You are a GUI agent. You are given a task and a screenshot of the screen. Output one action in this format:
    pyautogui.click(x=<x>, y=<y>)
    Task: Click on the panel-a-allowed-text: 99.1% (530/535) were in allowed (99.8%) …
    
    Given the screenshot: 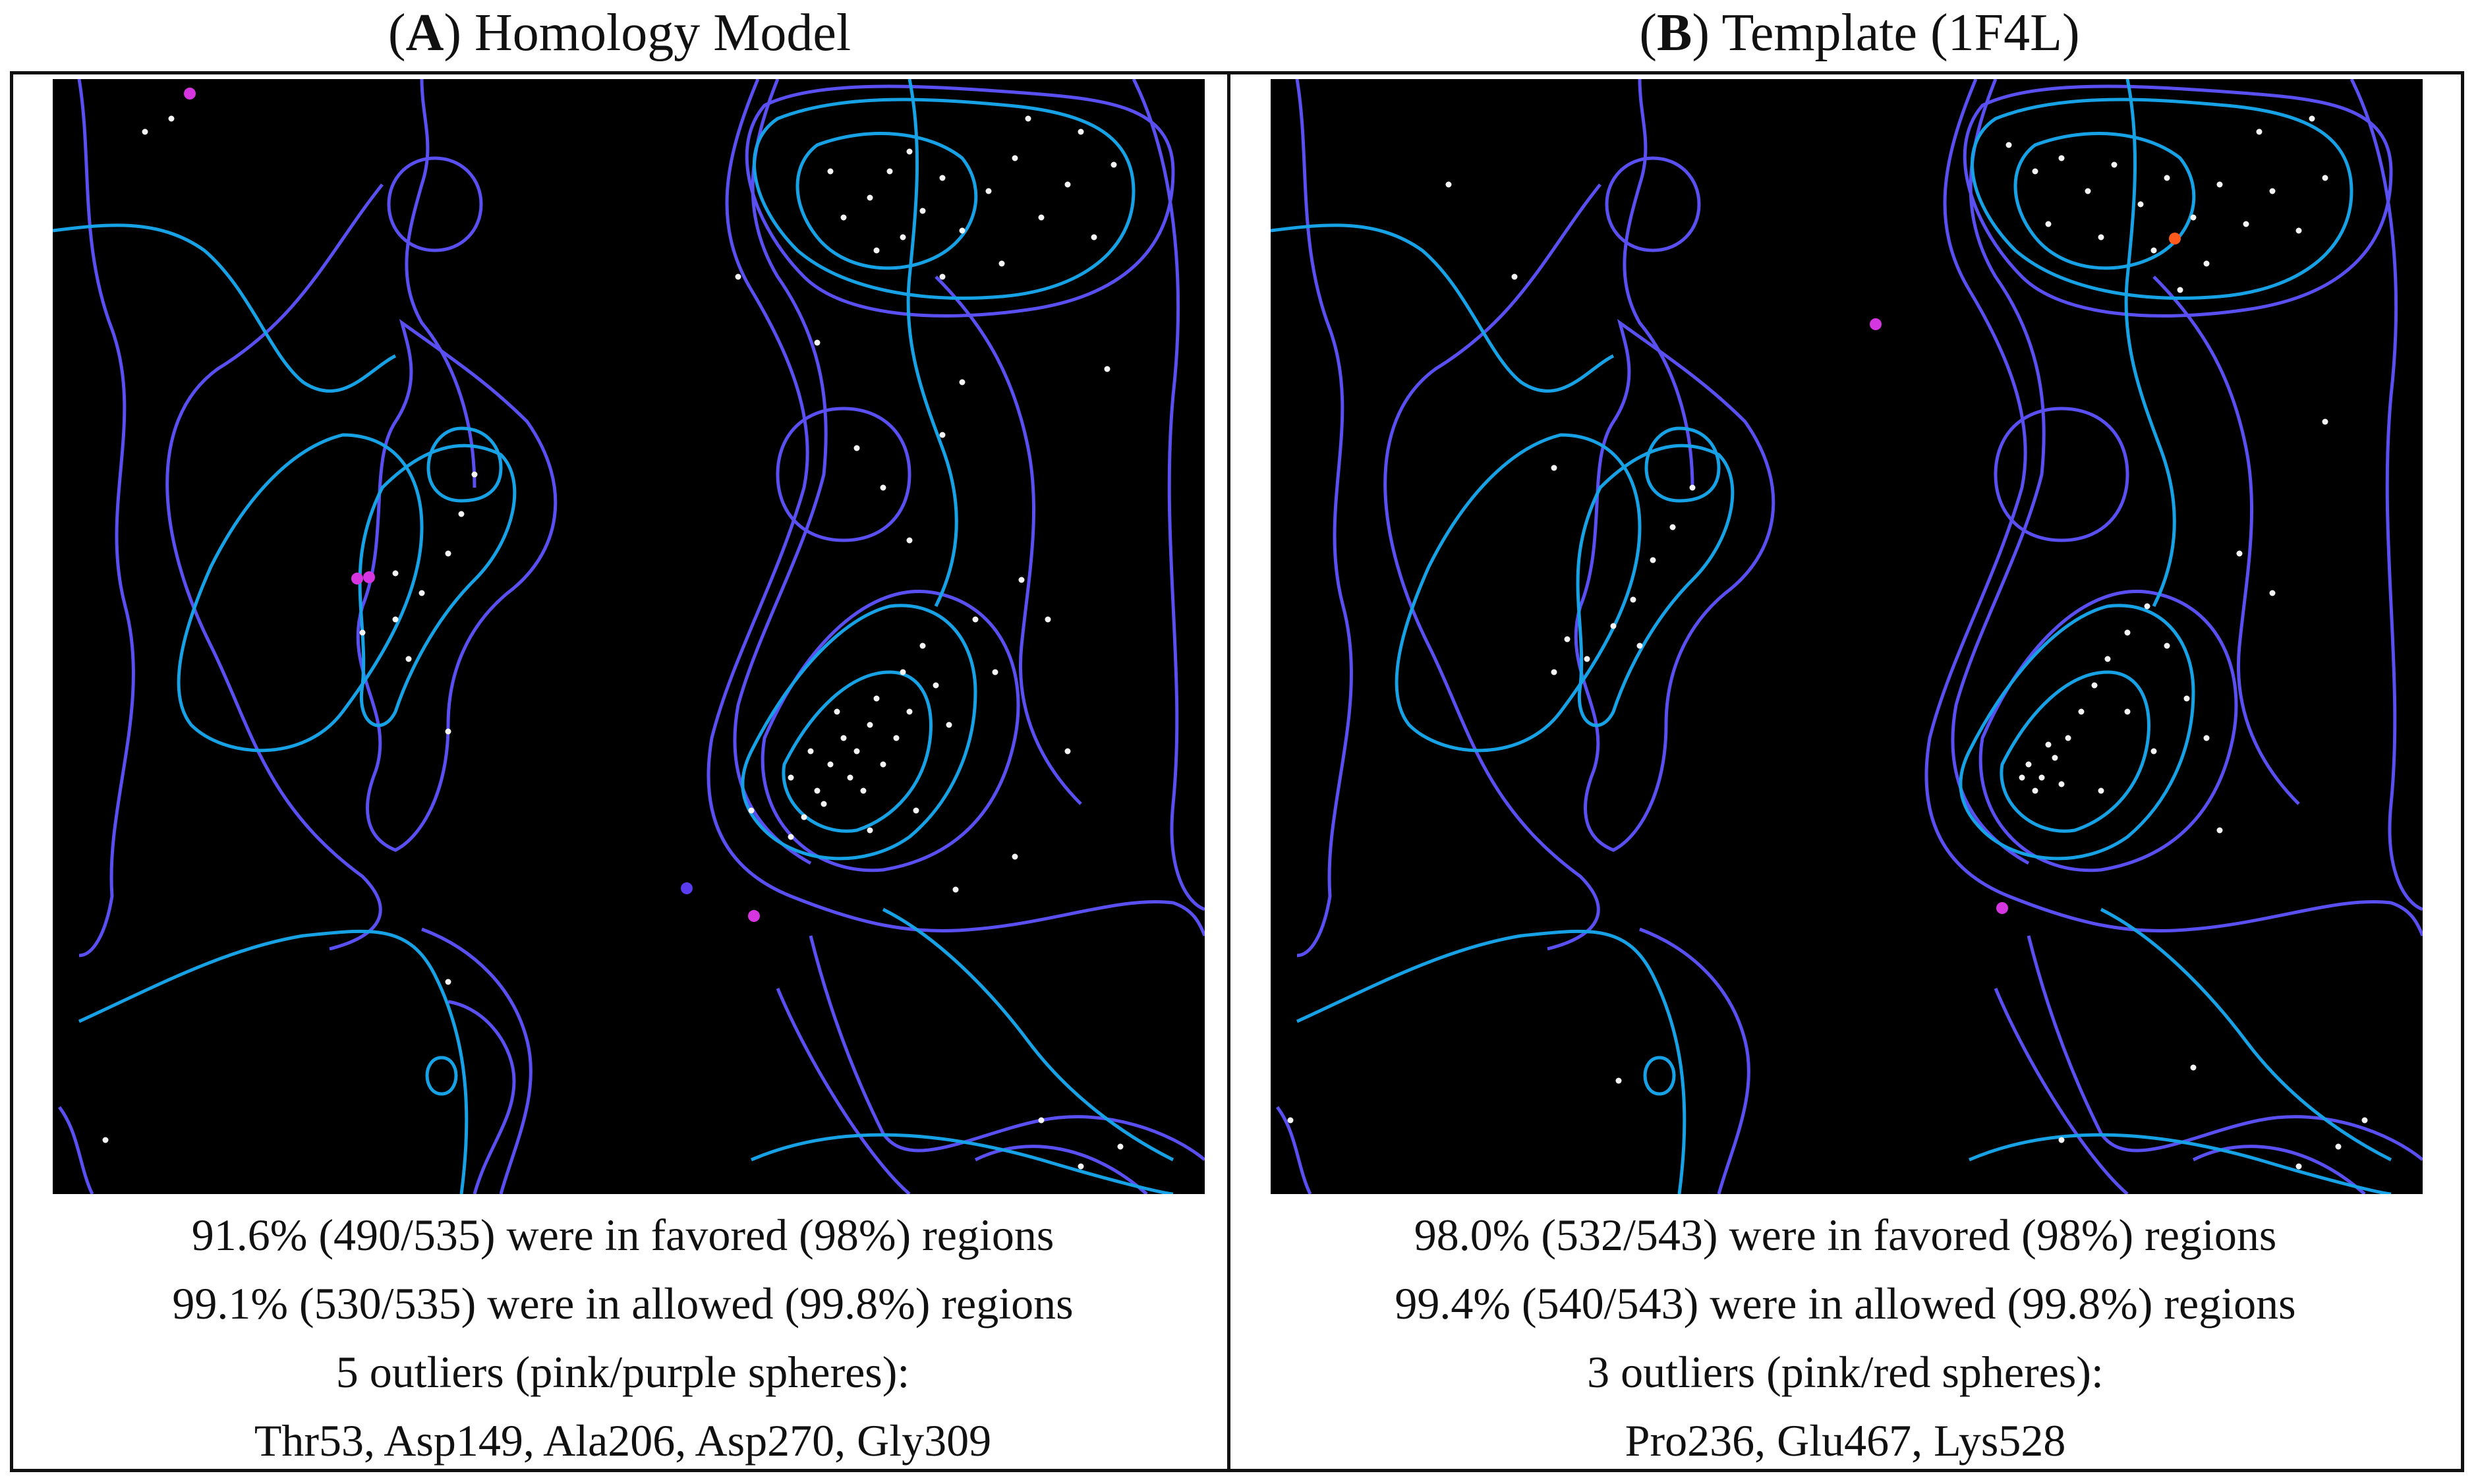 What is the action you would take?
    pyautogui.click(x=623, y=1303)
    